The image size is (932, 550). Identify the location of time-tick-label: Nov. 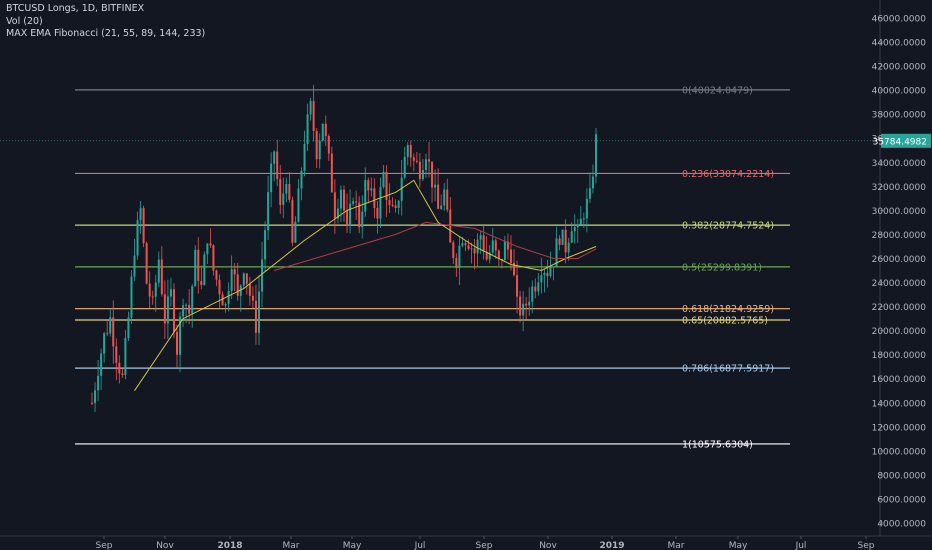
(548, 545).